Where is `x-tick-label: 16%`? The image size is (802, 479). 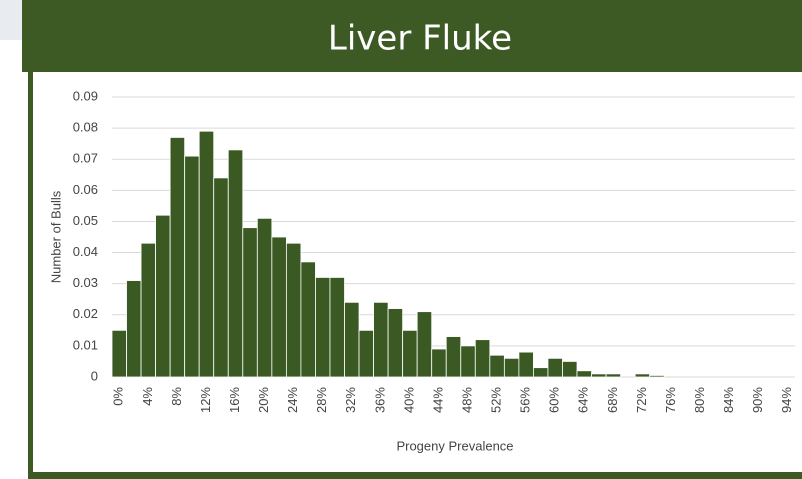 x-tick-label: 16% is located at coordinates (234, 400).